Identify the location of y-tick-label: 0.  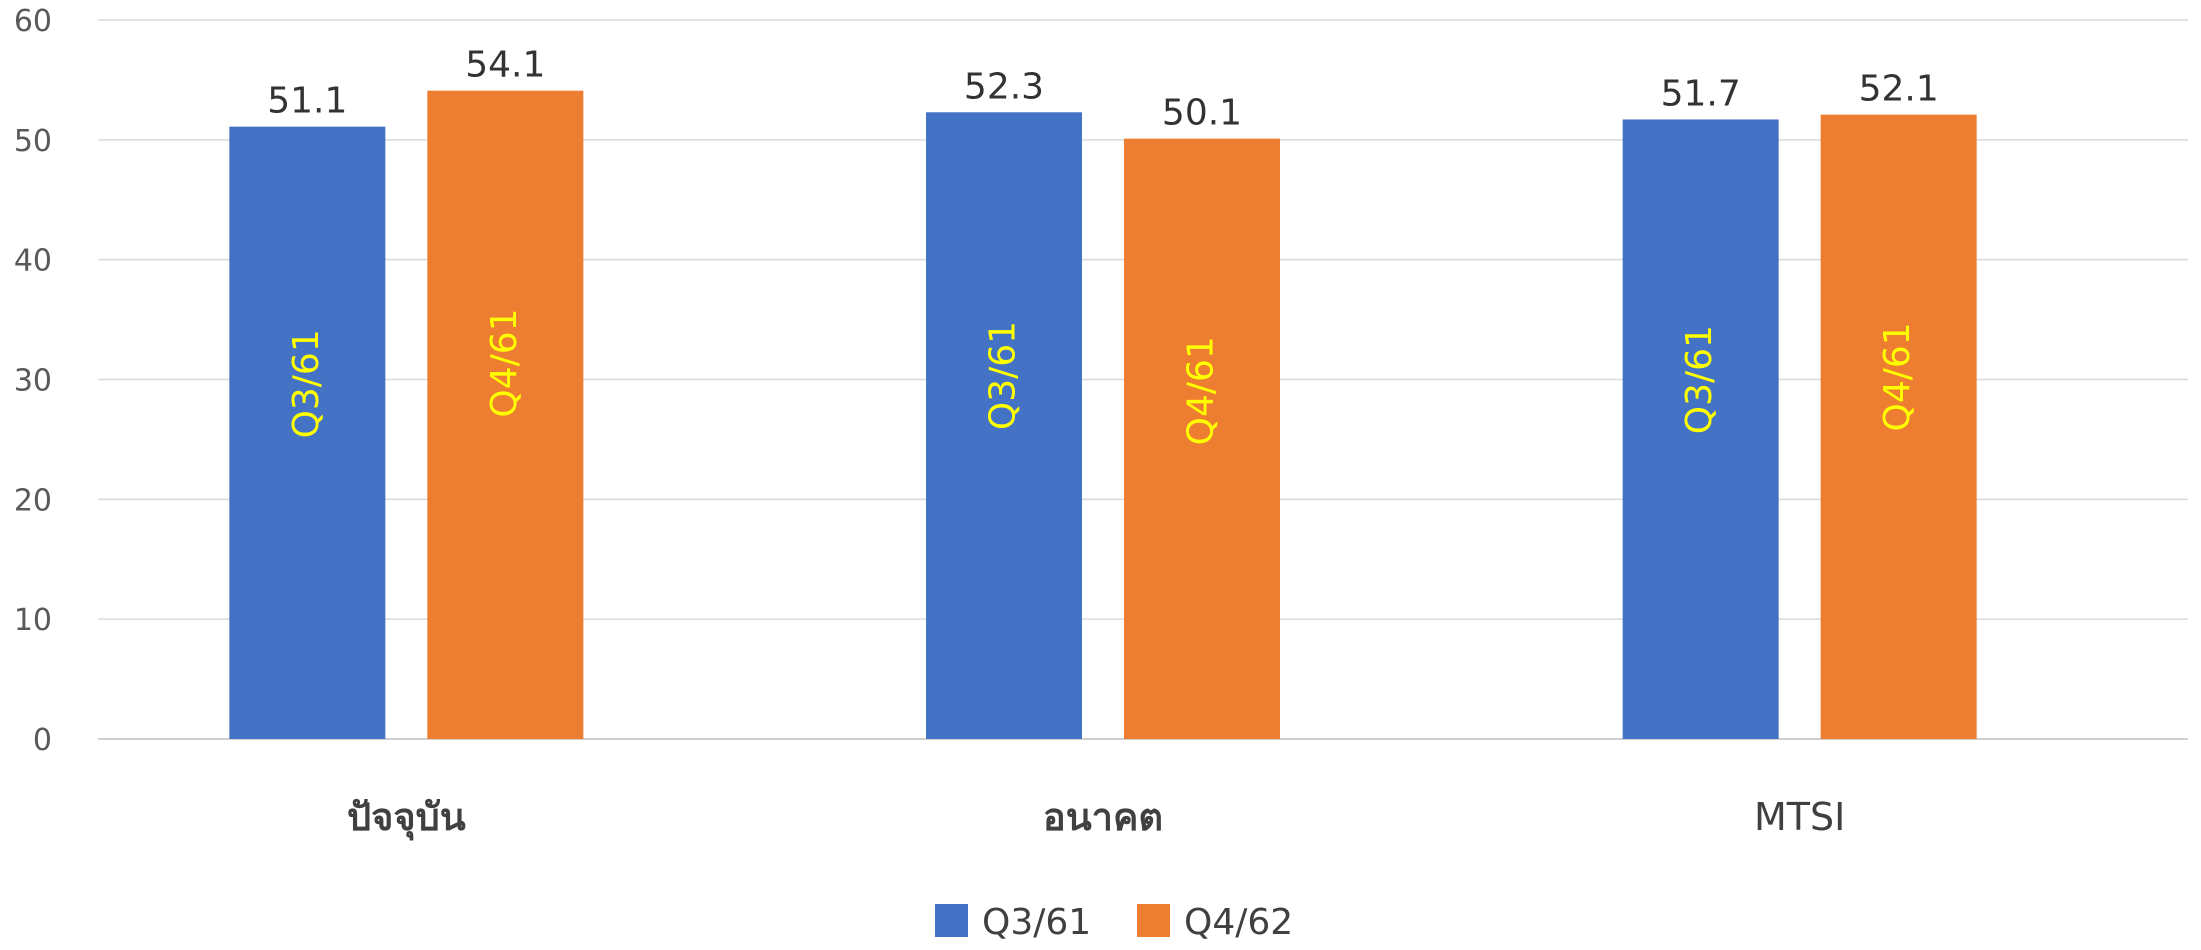
(42, 740).